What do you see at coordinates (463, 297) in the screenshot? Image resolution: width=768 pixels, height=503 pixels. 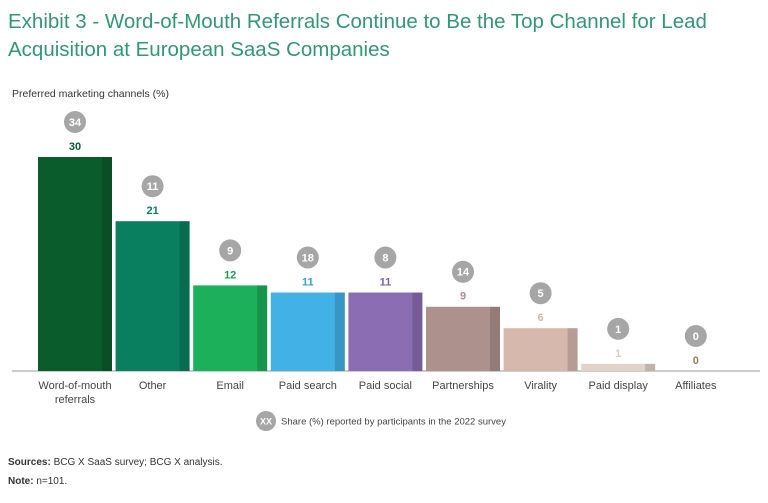 I see `value-label: 9` at bounding box center [463, 297].